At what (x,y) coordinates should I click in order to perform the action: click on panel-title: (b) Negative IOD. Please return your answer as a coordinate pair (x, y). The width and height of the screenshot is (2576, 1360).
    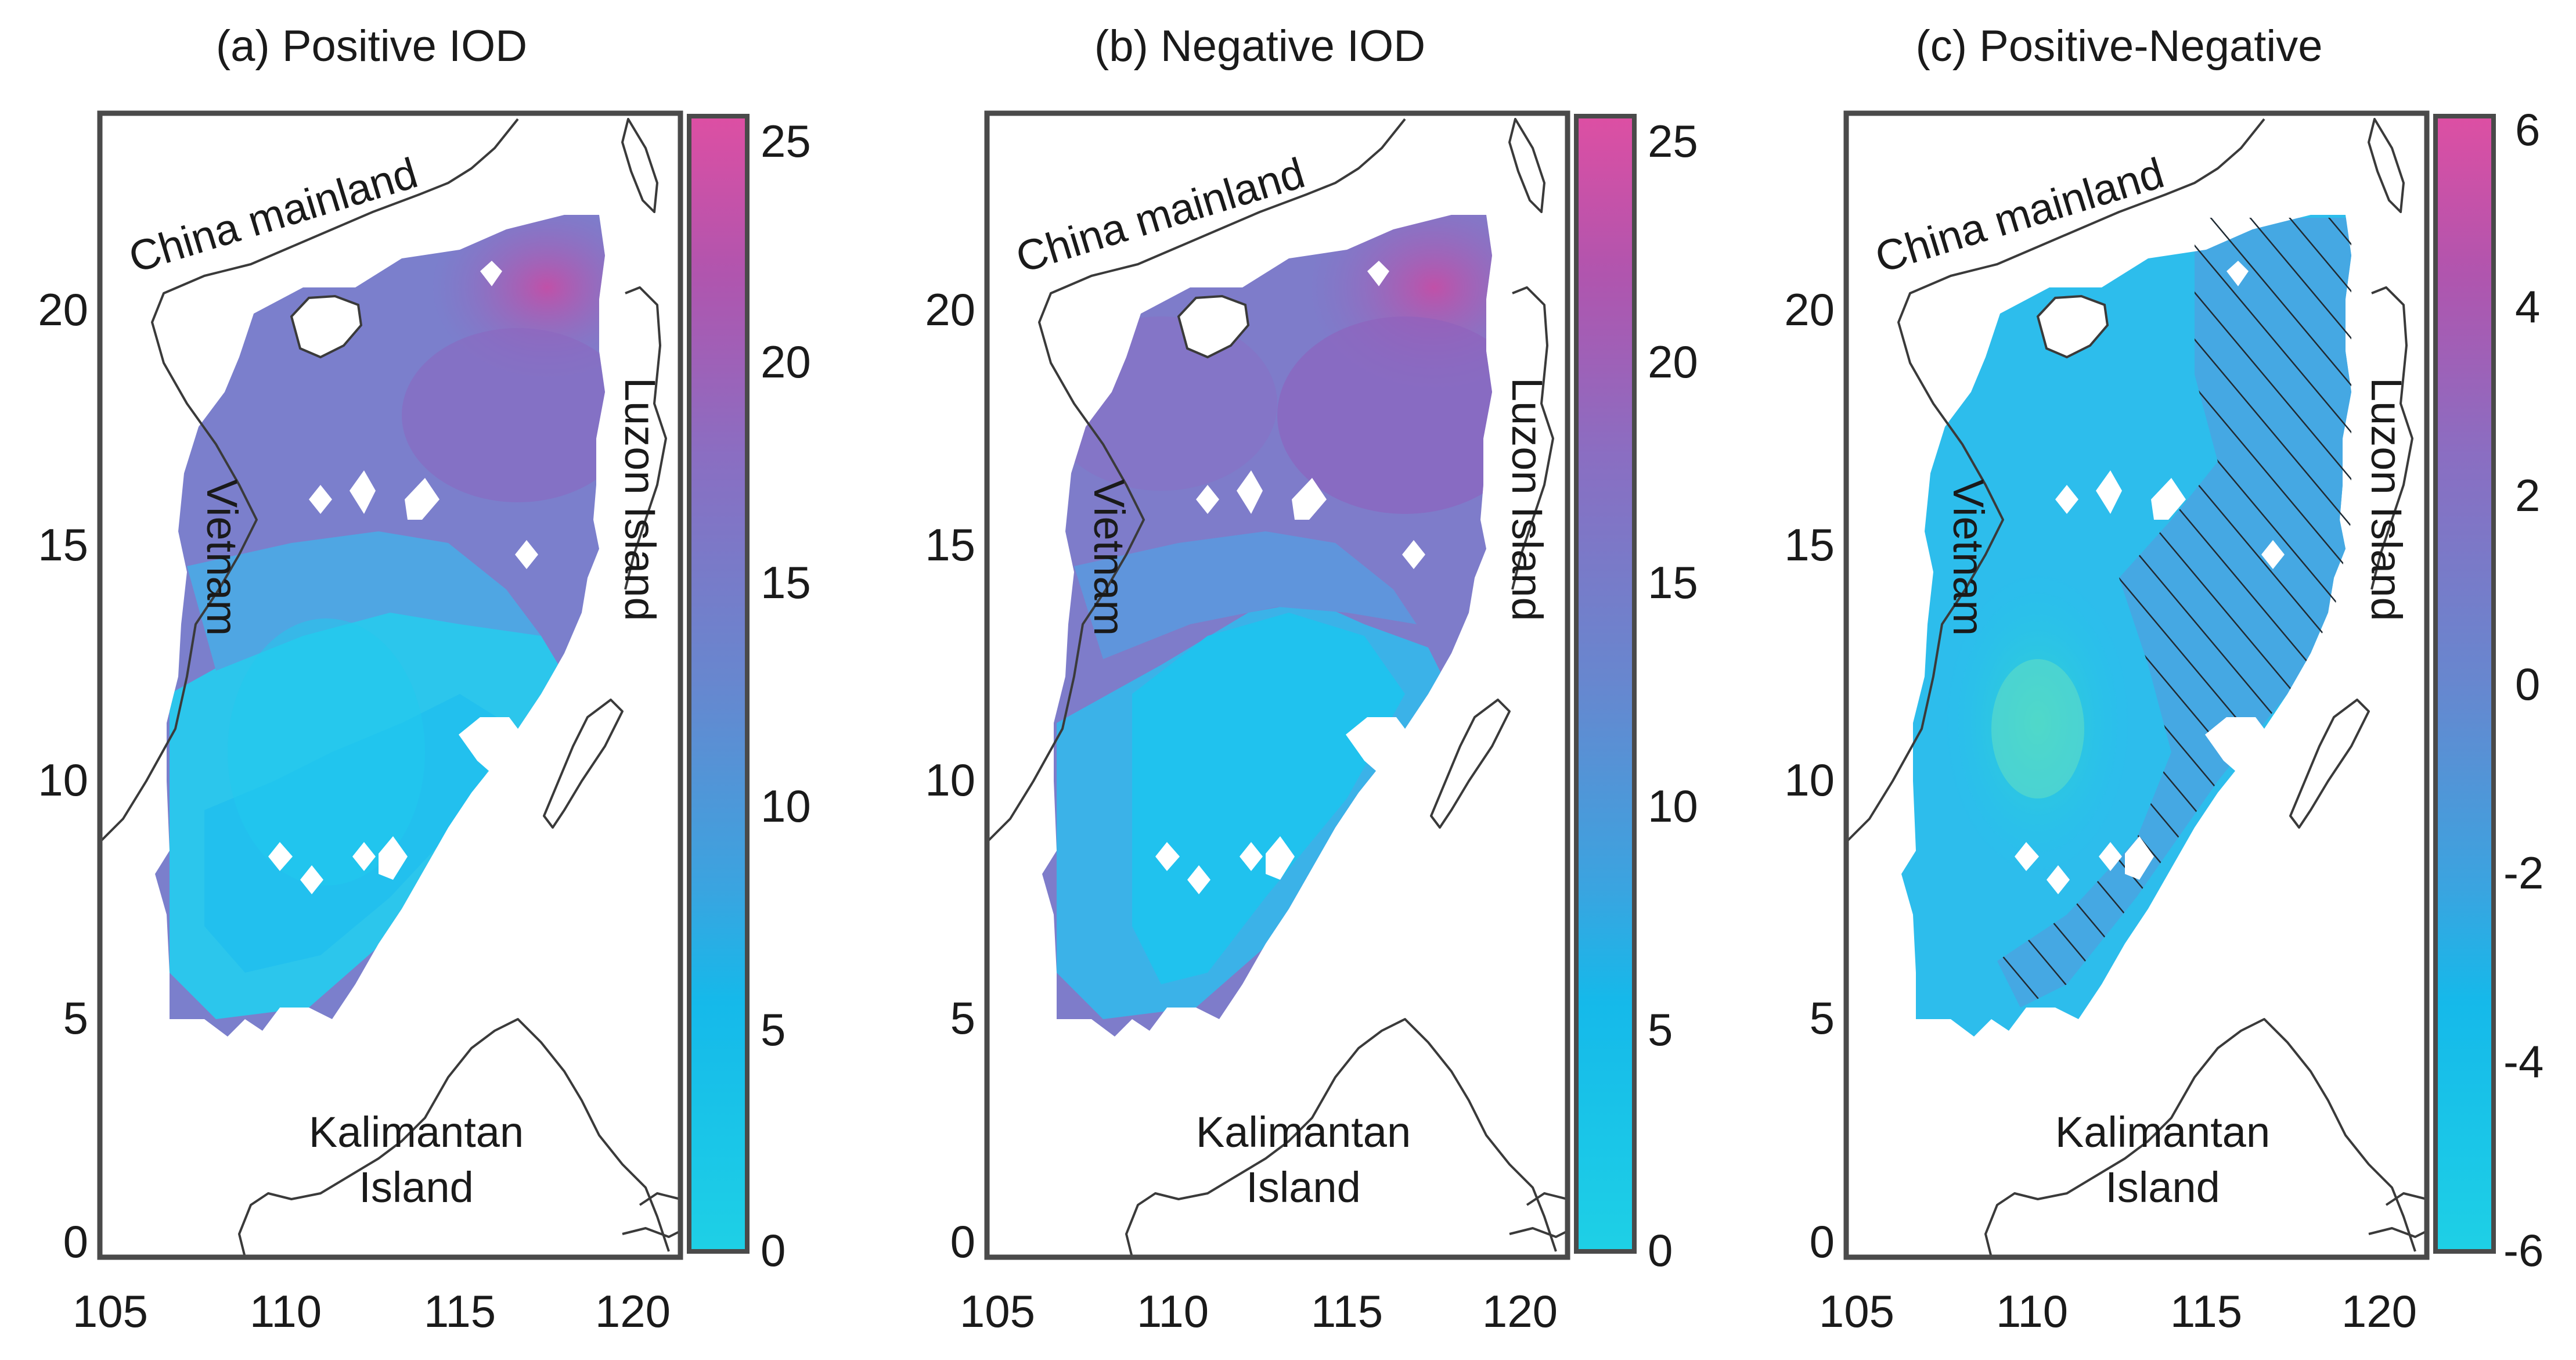
    Looking at the image, I should click on (1259, 46).